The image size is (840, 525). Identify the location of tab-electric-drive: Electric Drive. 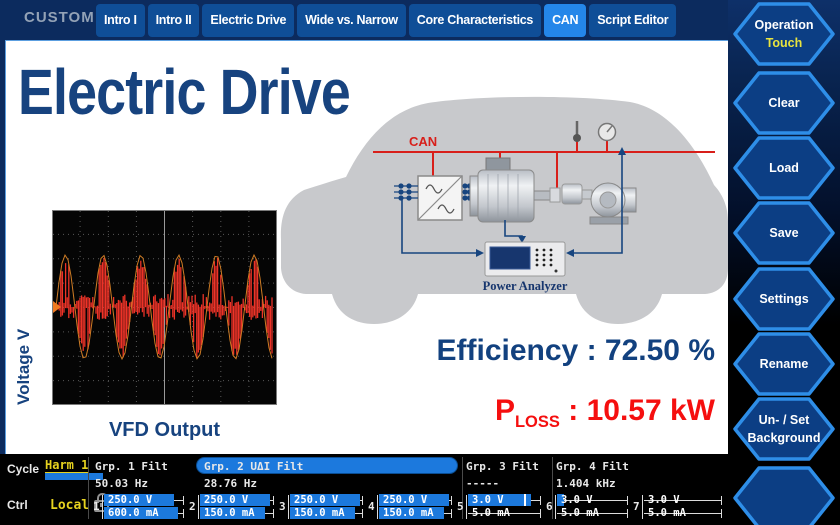
(248, 20).